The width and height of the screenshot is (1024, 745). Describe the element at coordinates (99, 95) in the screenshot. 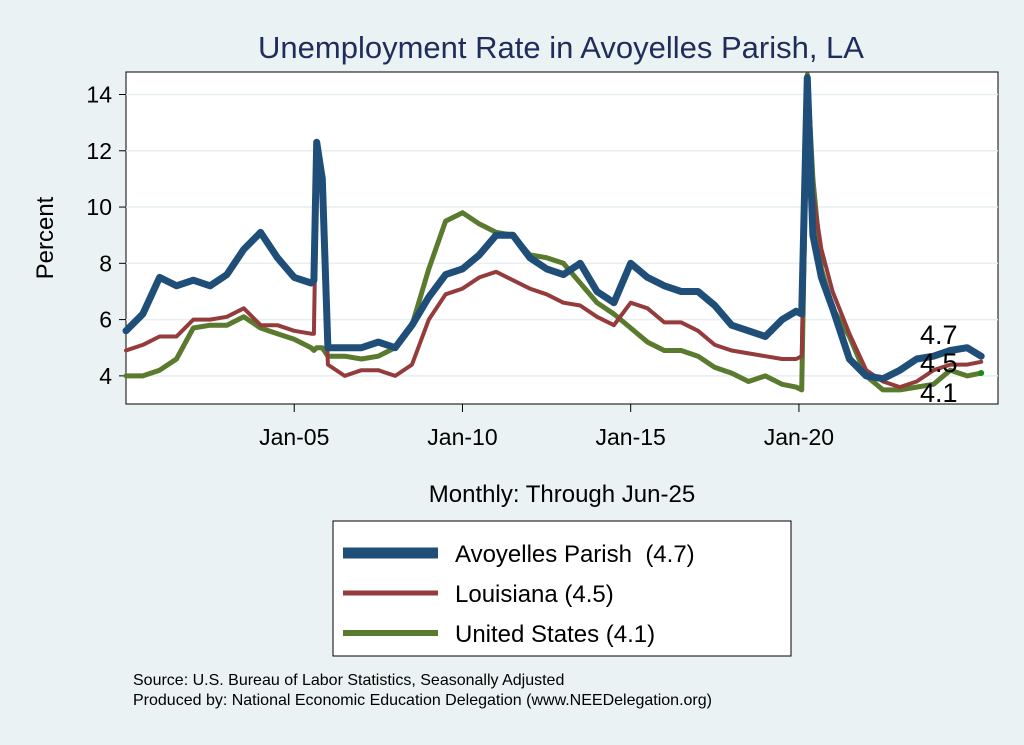

I see `y-tick-label: 14` at that location.